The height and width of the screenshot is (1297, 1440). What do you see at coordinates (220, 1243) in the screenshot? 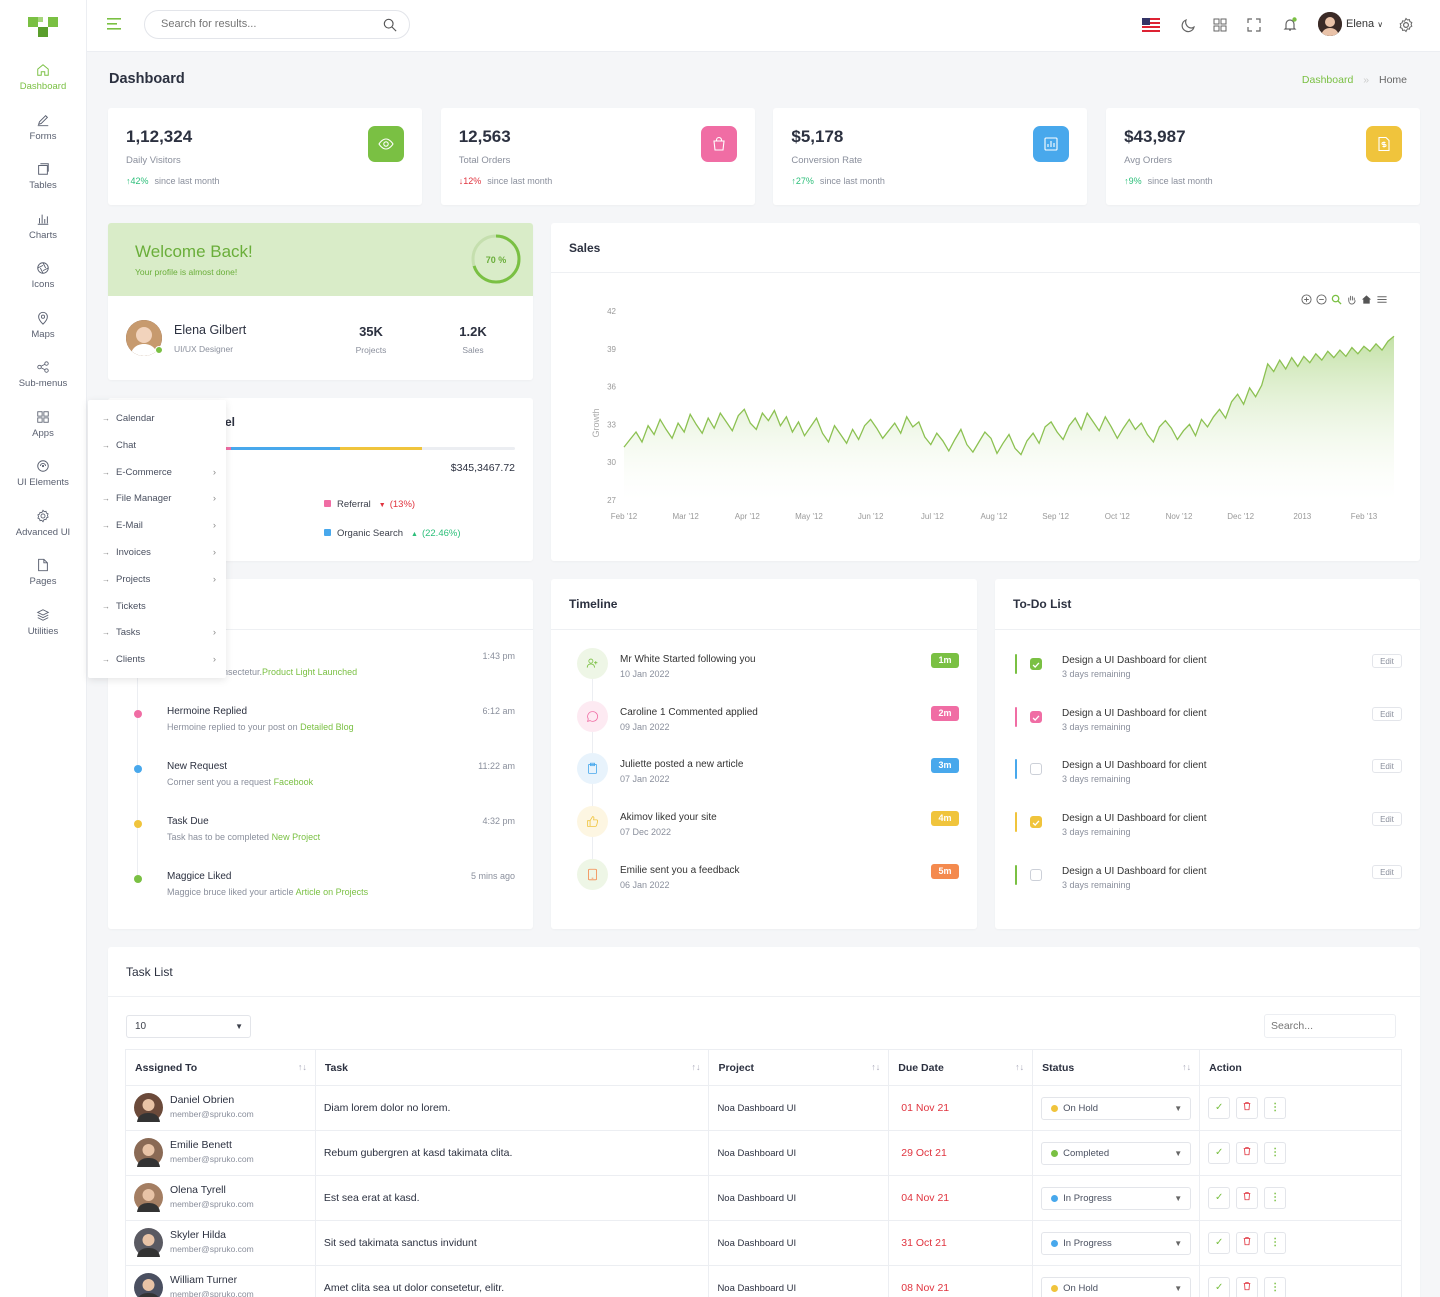
I see `assignee: Skyler Hilda member@spruko.com` at bounding box center [220, 1243].